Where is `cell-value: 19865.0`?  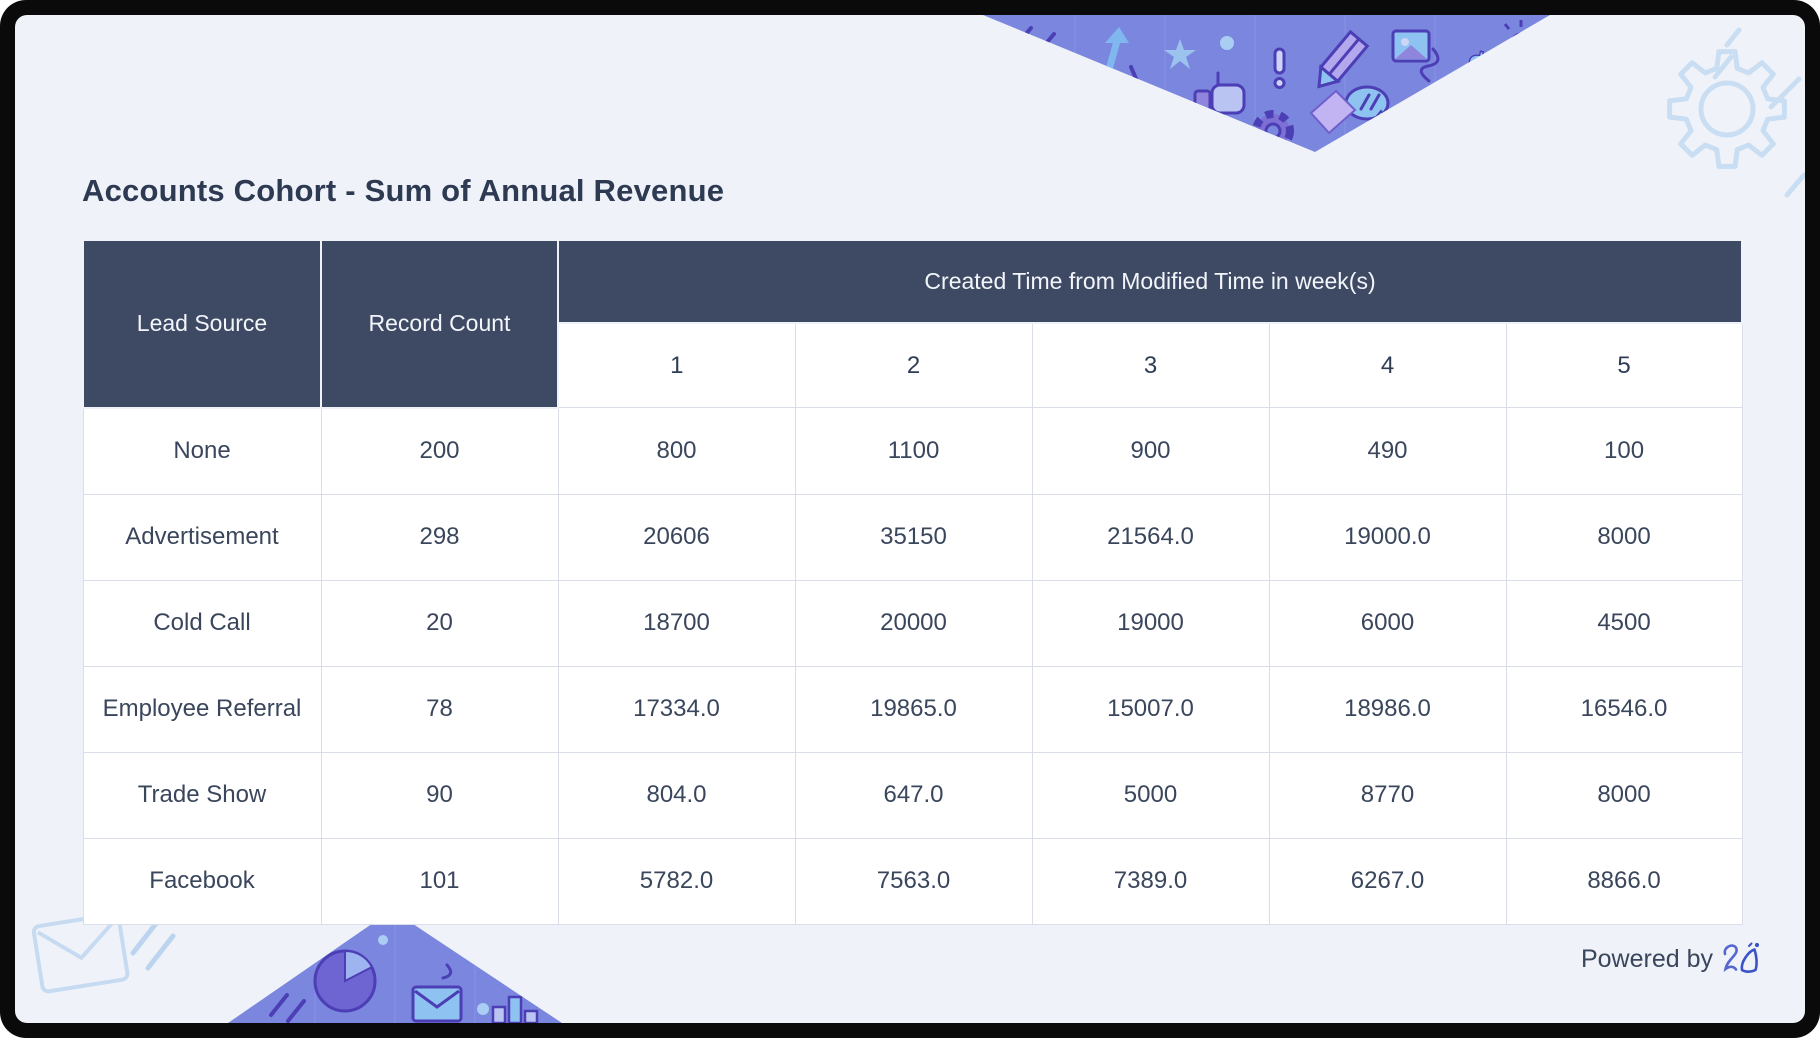 cell-value: 19865.0 is located at coordinates (913, 709).